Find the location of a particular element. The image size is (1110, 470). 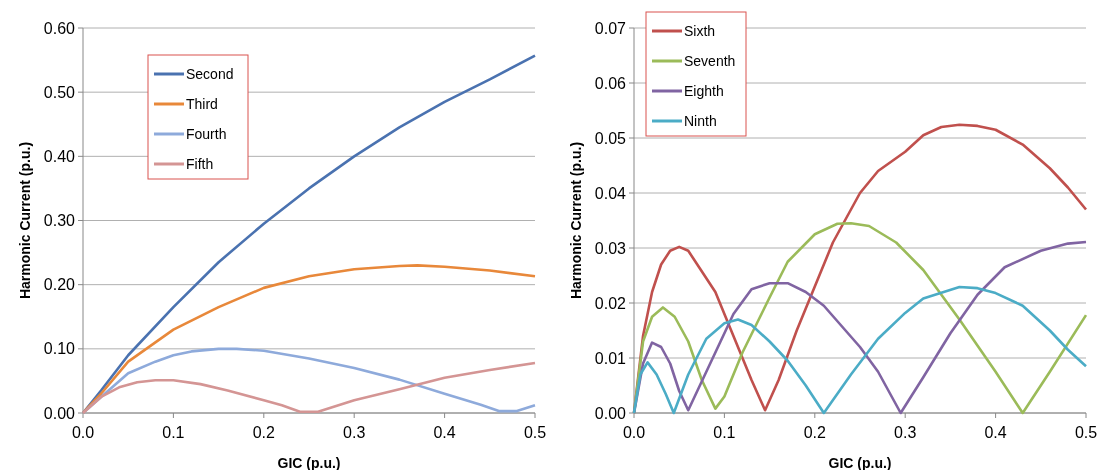

y-tick-label: 0.05 is located at coordinates (610, 138).